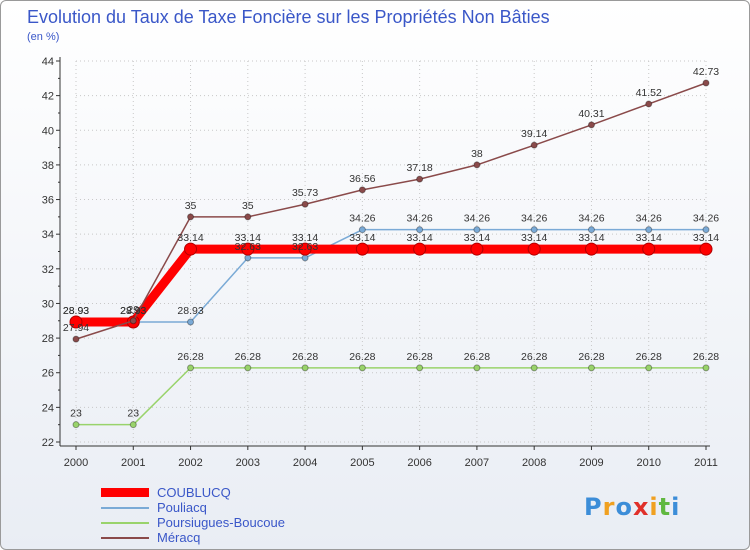 The width and height of the screenshot is (750, 550). I want to click on y-tick-label: 36, so click(48, 201).